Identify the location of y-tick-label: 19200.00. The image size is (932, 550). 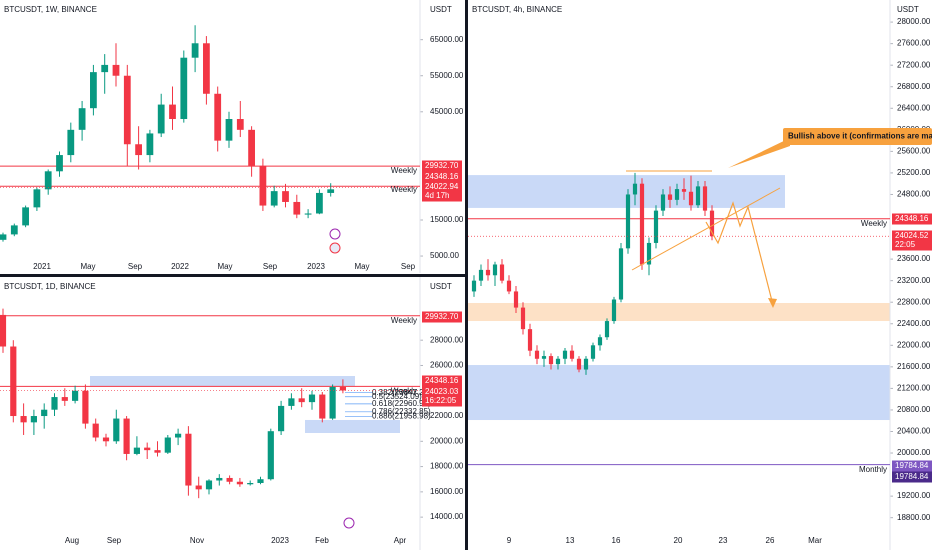
(914, 495).